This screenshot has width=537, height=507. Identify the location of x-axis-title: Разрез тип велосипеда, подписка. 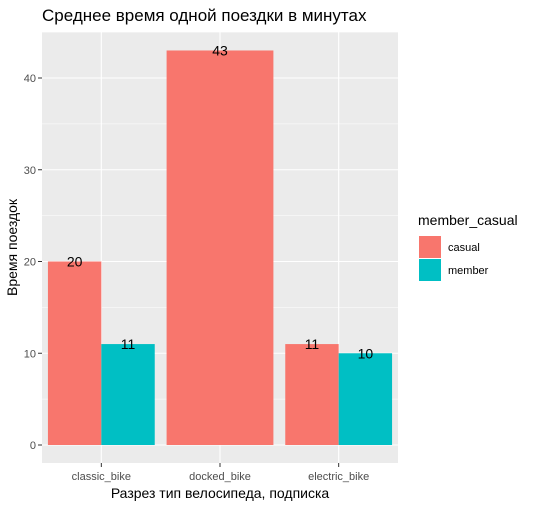
(220, 493).